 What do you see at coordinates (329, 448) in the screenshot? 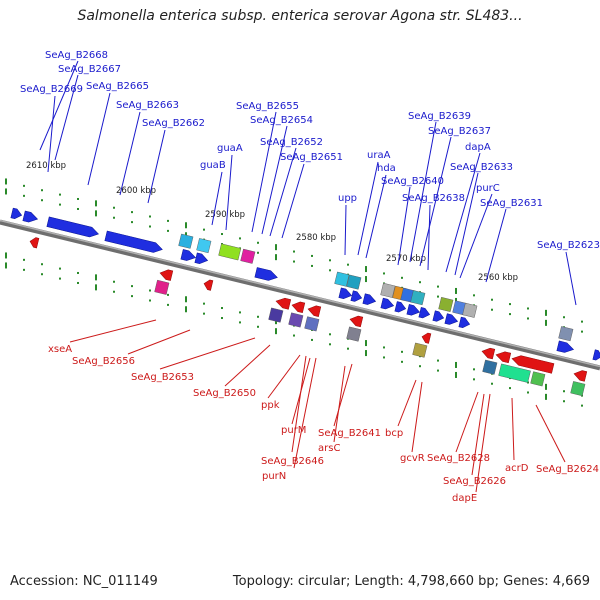
I see `gene-label-arsc: arsC` at bounding box center [329, 448].